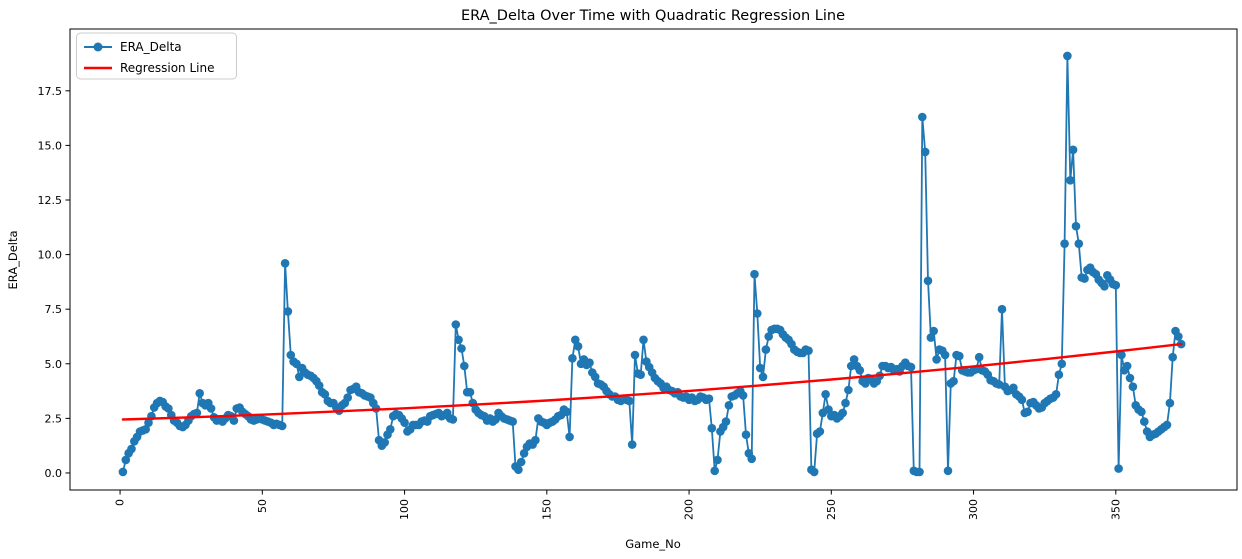 The height and width of the screenshot is (559, 1242). What do you see at coordinates (120, 502) in the screenshot?
I see `x-tick-label: 0` at bounding box center [120, 502].